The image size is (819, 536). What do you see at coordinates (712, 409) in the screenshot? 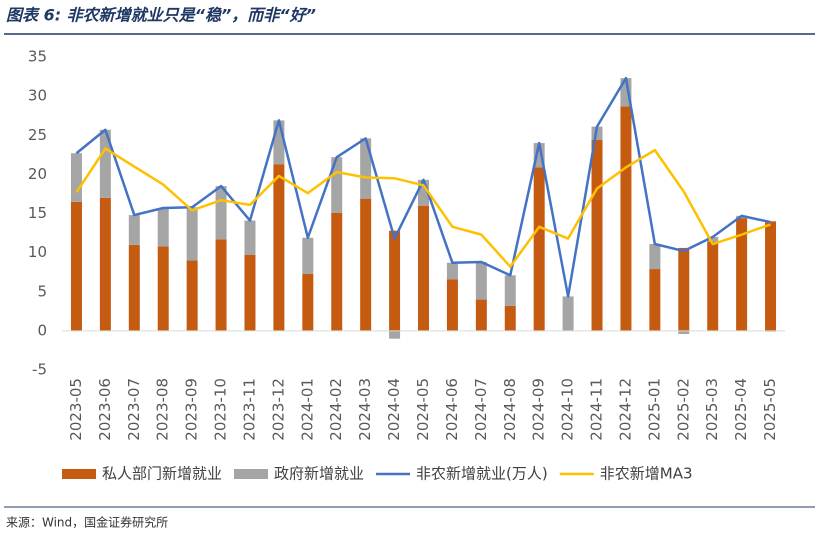
I see `x-tick-label: 2025-03` at bounding box center [712, 409].